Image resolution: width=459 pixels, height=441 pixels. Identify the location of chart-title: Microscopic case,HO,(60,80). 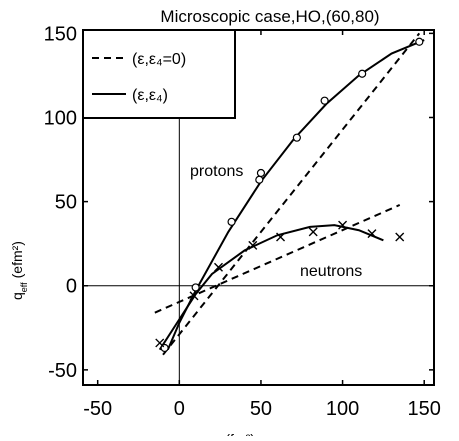
(269, 16).